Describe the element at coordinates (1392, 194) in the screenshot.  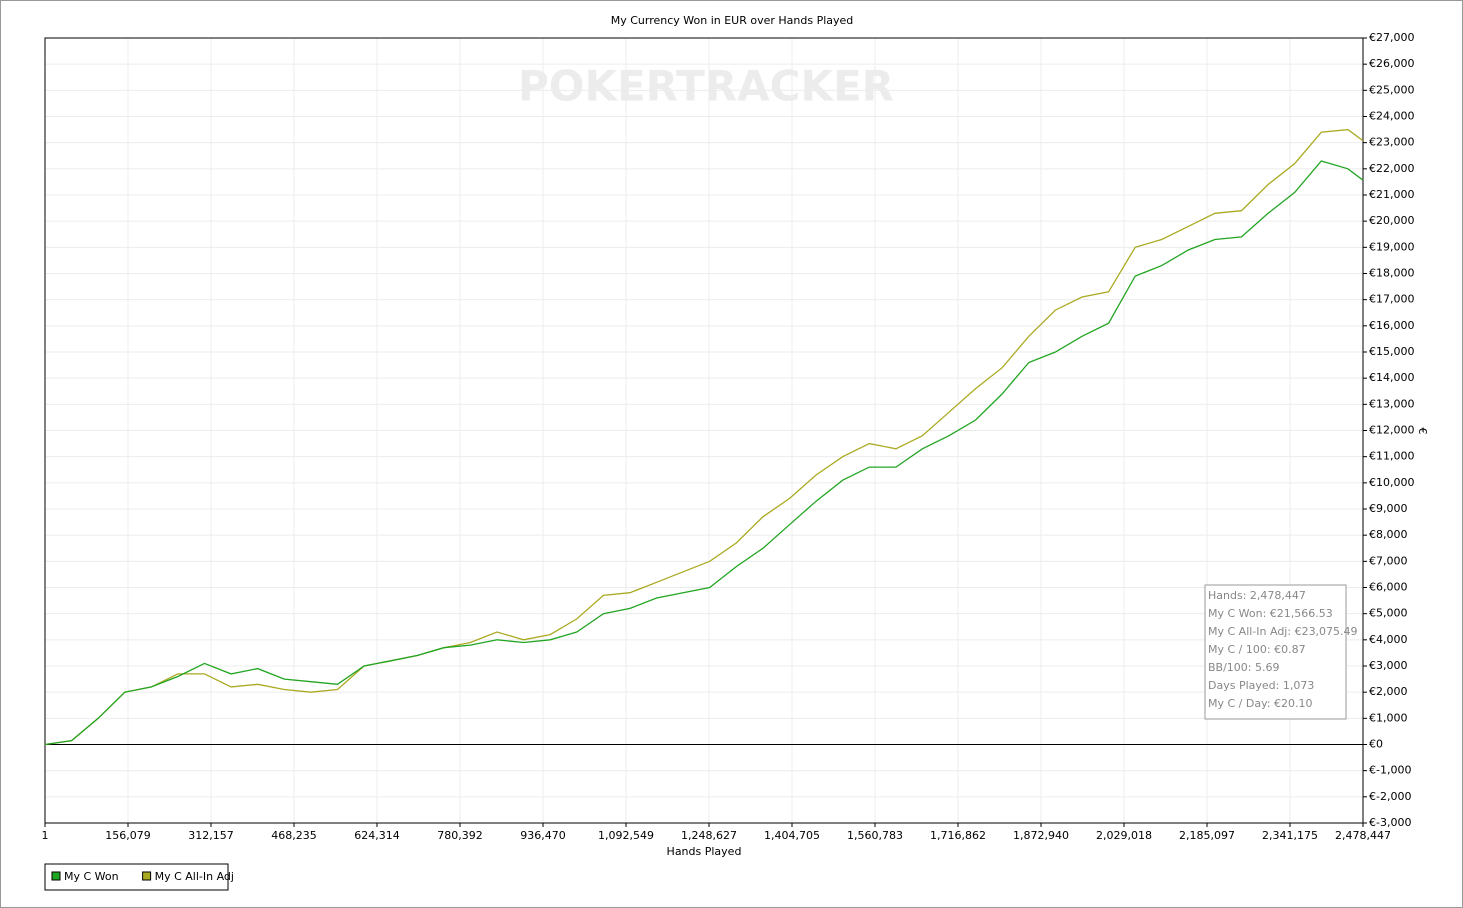
I see `y-tick-label: €21,000` at that location.